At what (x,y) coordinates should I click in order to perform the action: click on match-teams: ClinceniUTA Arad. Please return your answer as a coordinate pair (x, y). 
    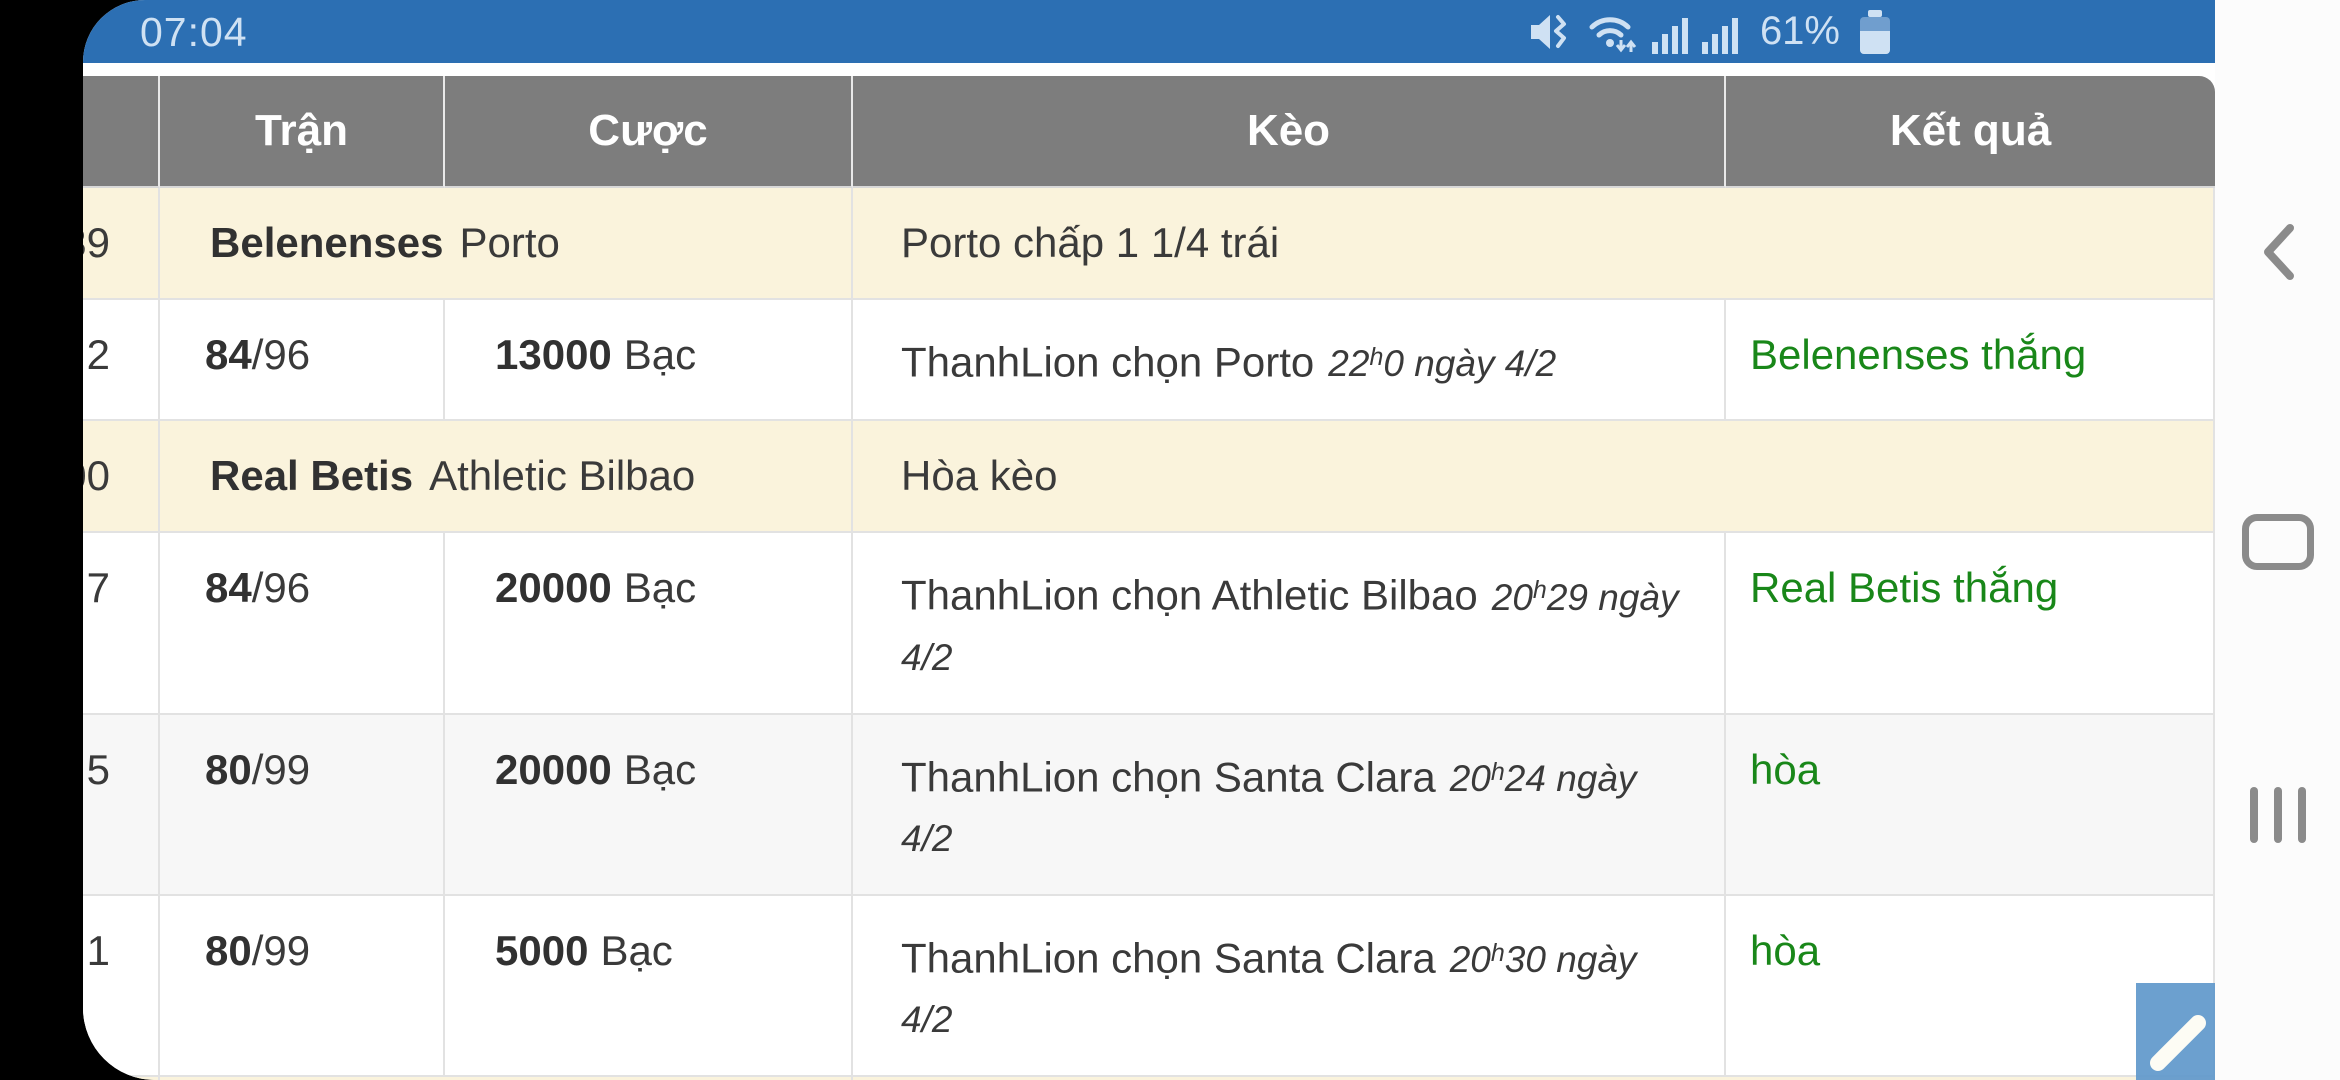
    Looking at the image, I should click on (506, 1078).